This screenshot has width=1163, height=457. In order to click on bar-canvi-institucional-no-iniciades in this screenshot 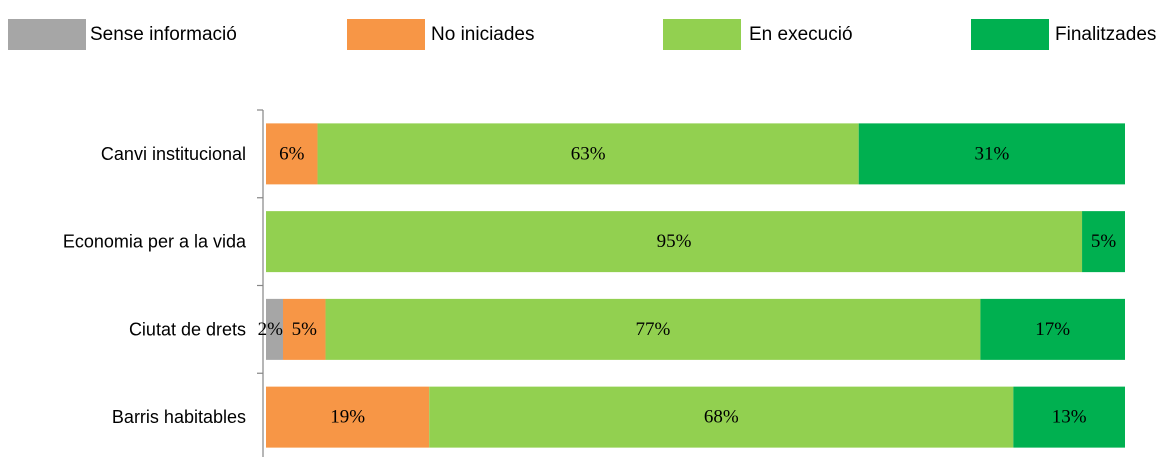, I will do `click(292, 154)`.